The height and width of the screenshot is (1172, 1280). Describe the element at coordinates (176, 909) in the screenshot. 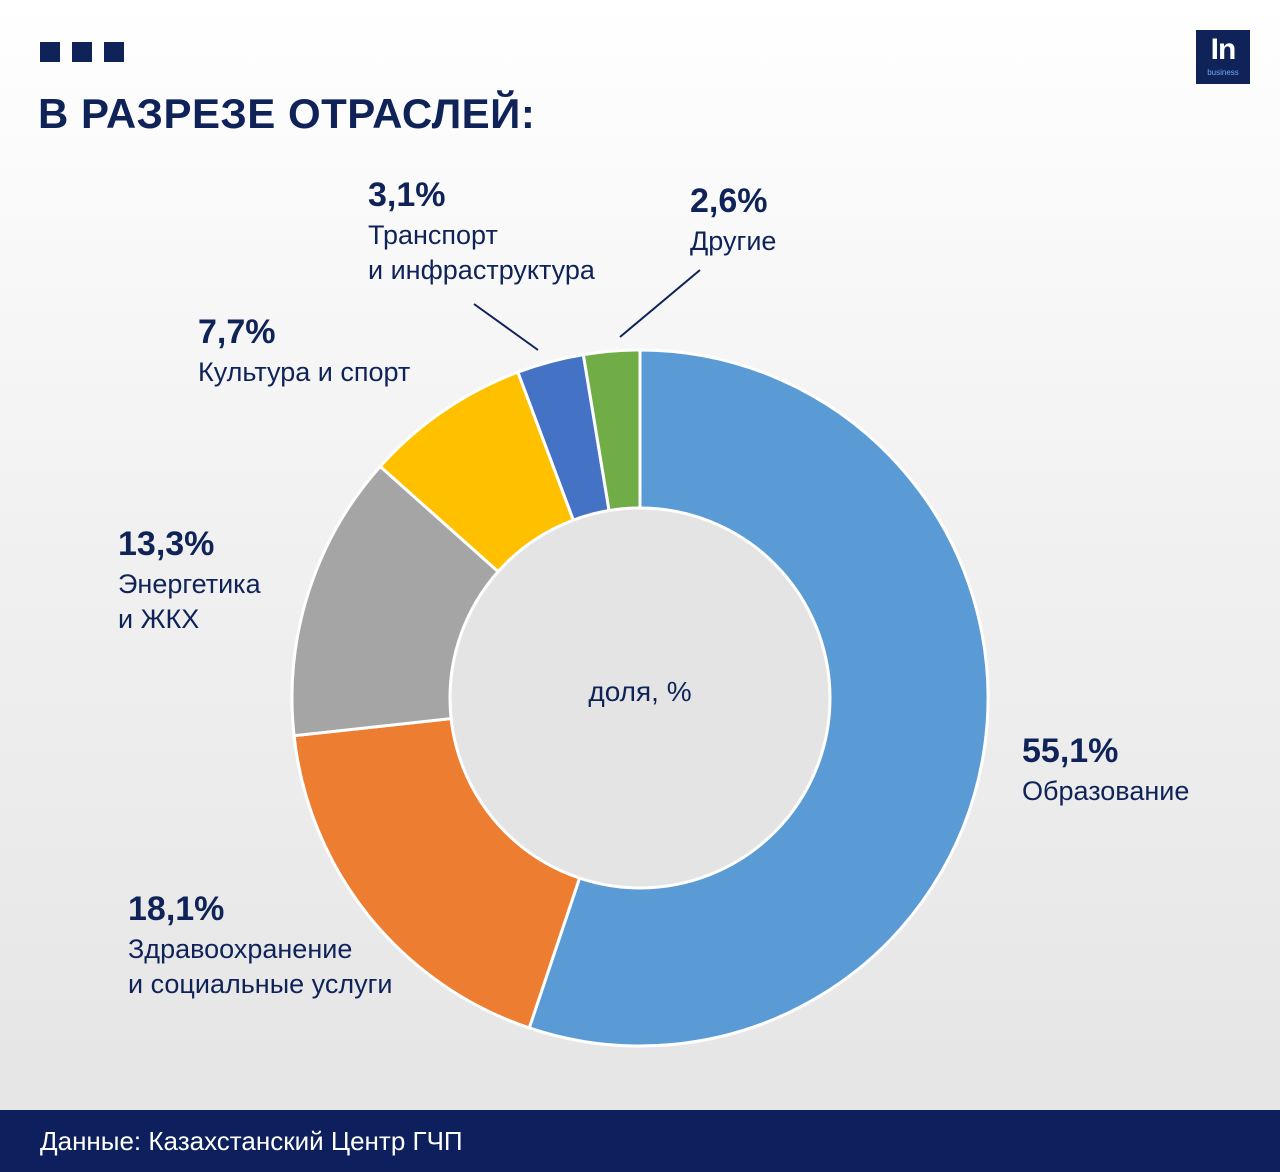

I see `slice-value: 18,1%` at that location.